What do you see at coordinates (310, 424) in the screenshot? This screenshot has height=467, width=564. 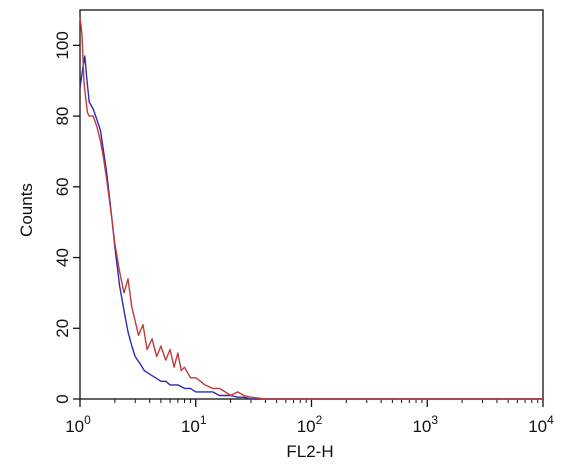 I see `x-tick-label: 10²` at bounding box center [310, 424].